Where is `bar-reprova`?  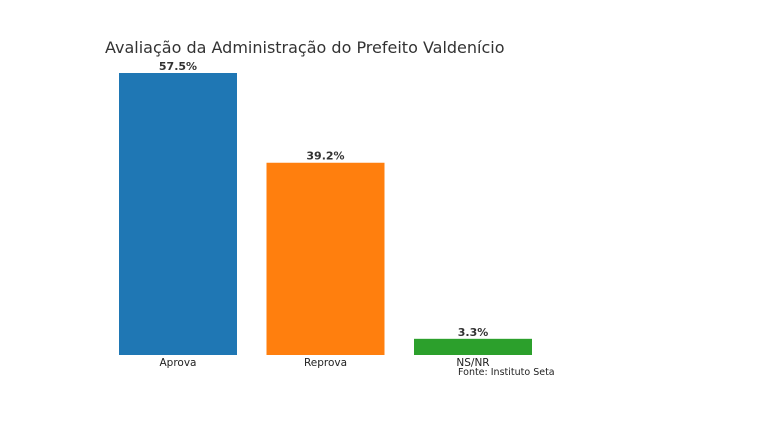 bar-reprova is located at coordinates (325, 258).